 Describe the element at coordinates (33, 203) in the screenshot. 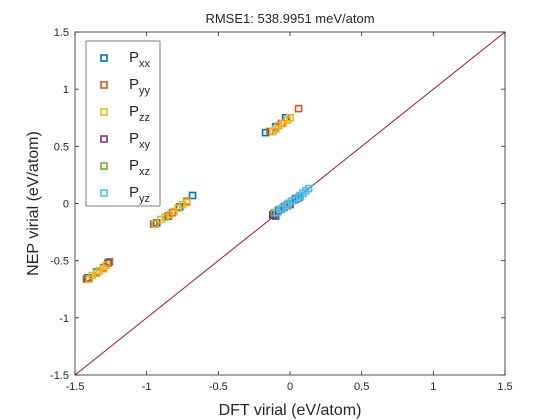

I see `y-axis-label: NEP virial (eV/atom)` at that location.